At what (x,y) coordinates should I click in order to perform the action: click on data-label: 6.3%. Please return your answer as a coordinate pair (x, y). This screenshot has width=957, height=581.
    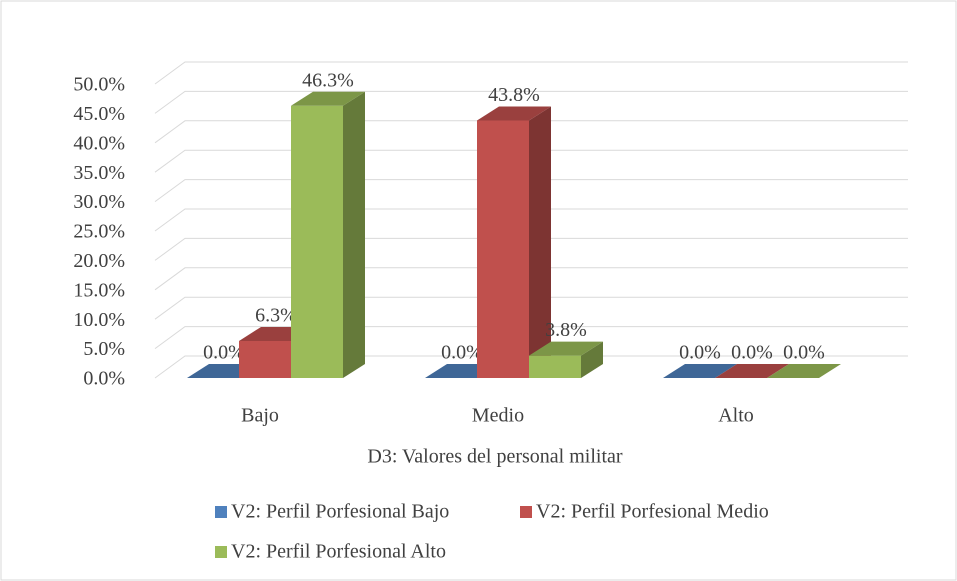
    Looking at the image, I should click on (276, 316).